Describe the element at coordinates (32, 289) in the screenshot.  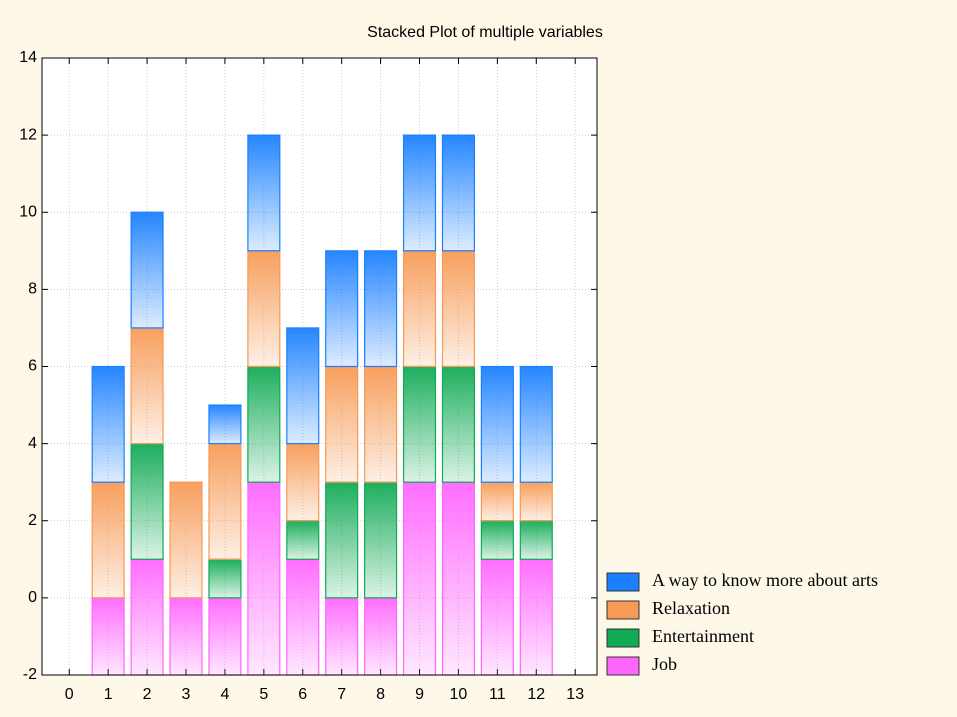
I see `y-tick-label: 8` at that location.